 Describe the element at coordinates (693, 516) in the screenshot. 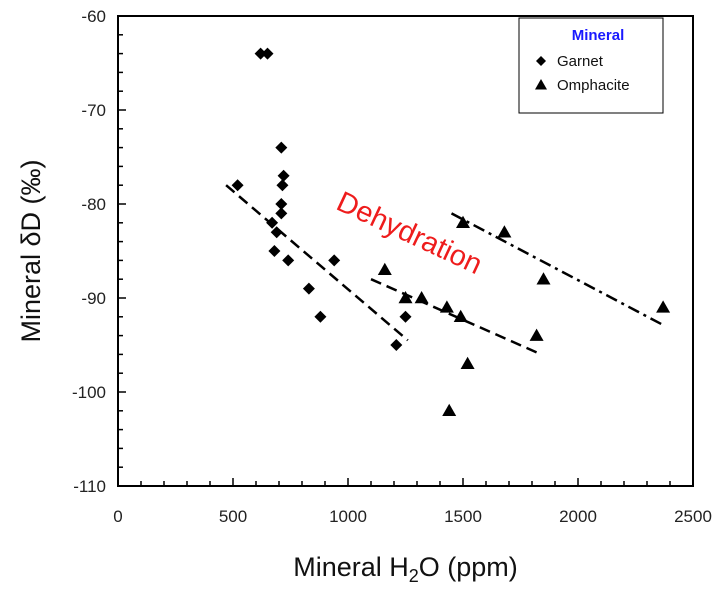

I see `x-tick-label: 2500` at that location.